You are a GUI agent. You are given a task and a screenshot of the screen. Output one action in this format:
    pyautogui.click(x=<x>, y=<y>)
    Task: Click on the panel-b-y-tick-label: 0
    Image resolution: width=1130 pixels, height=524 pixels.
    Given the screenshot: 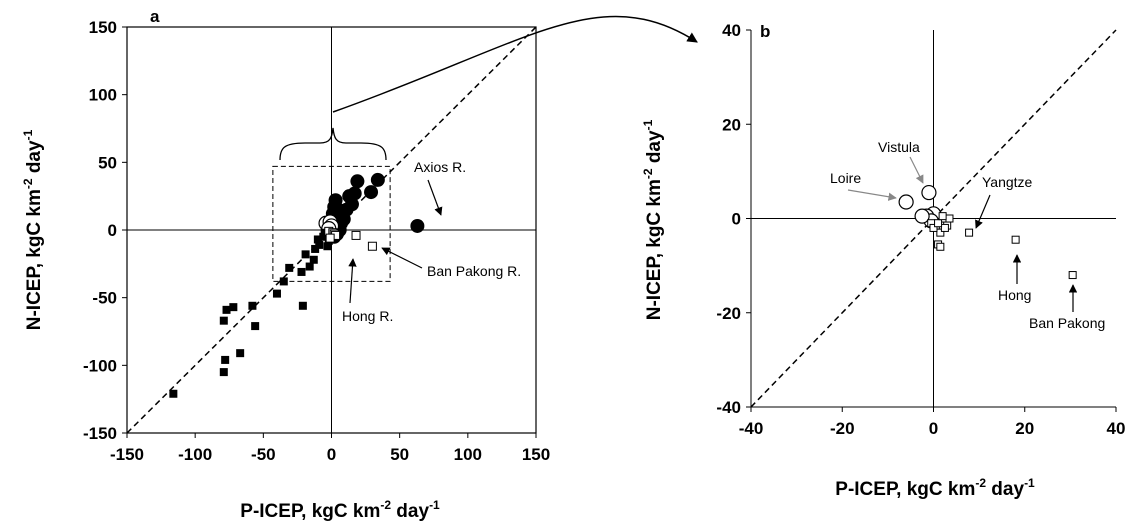 What is the action you would take?
    pyautogui.click(x=736, y=219)
    